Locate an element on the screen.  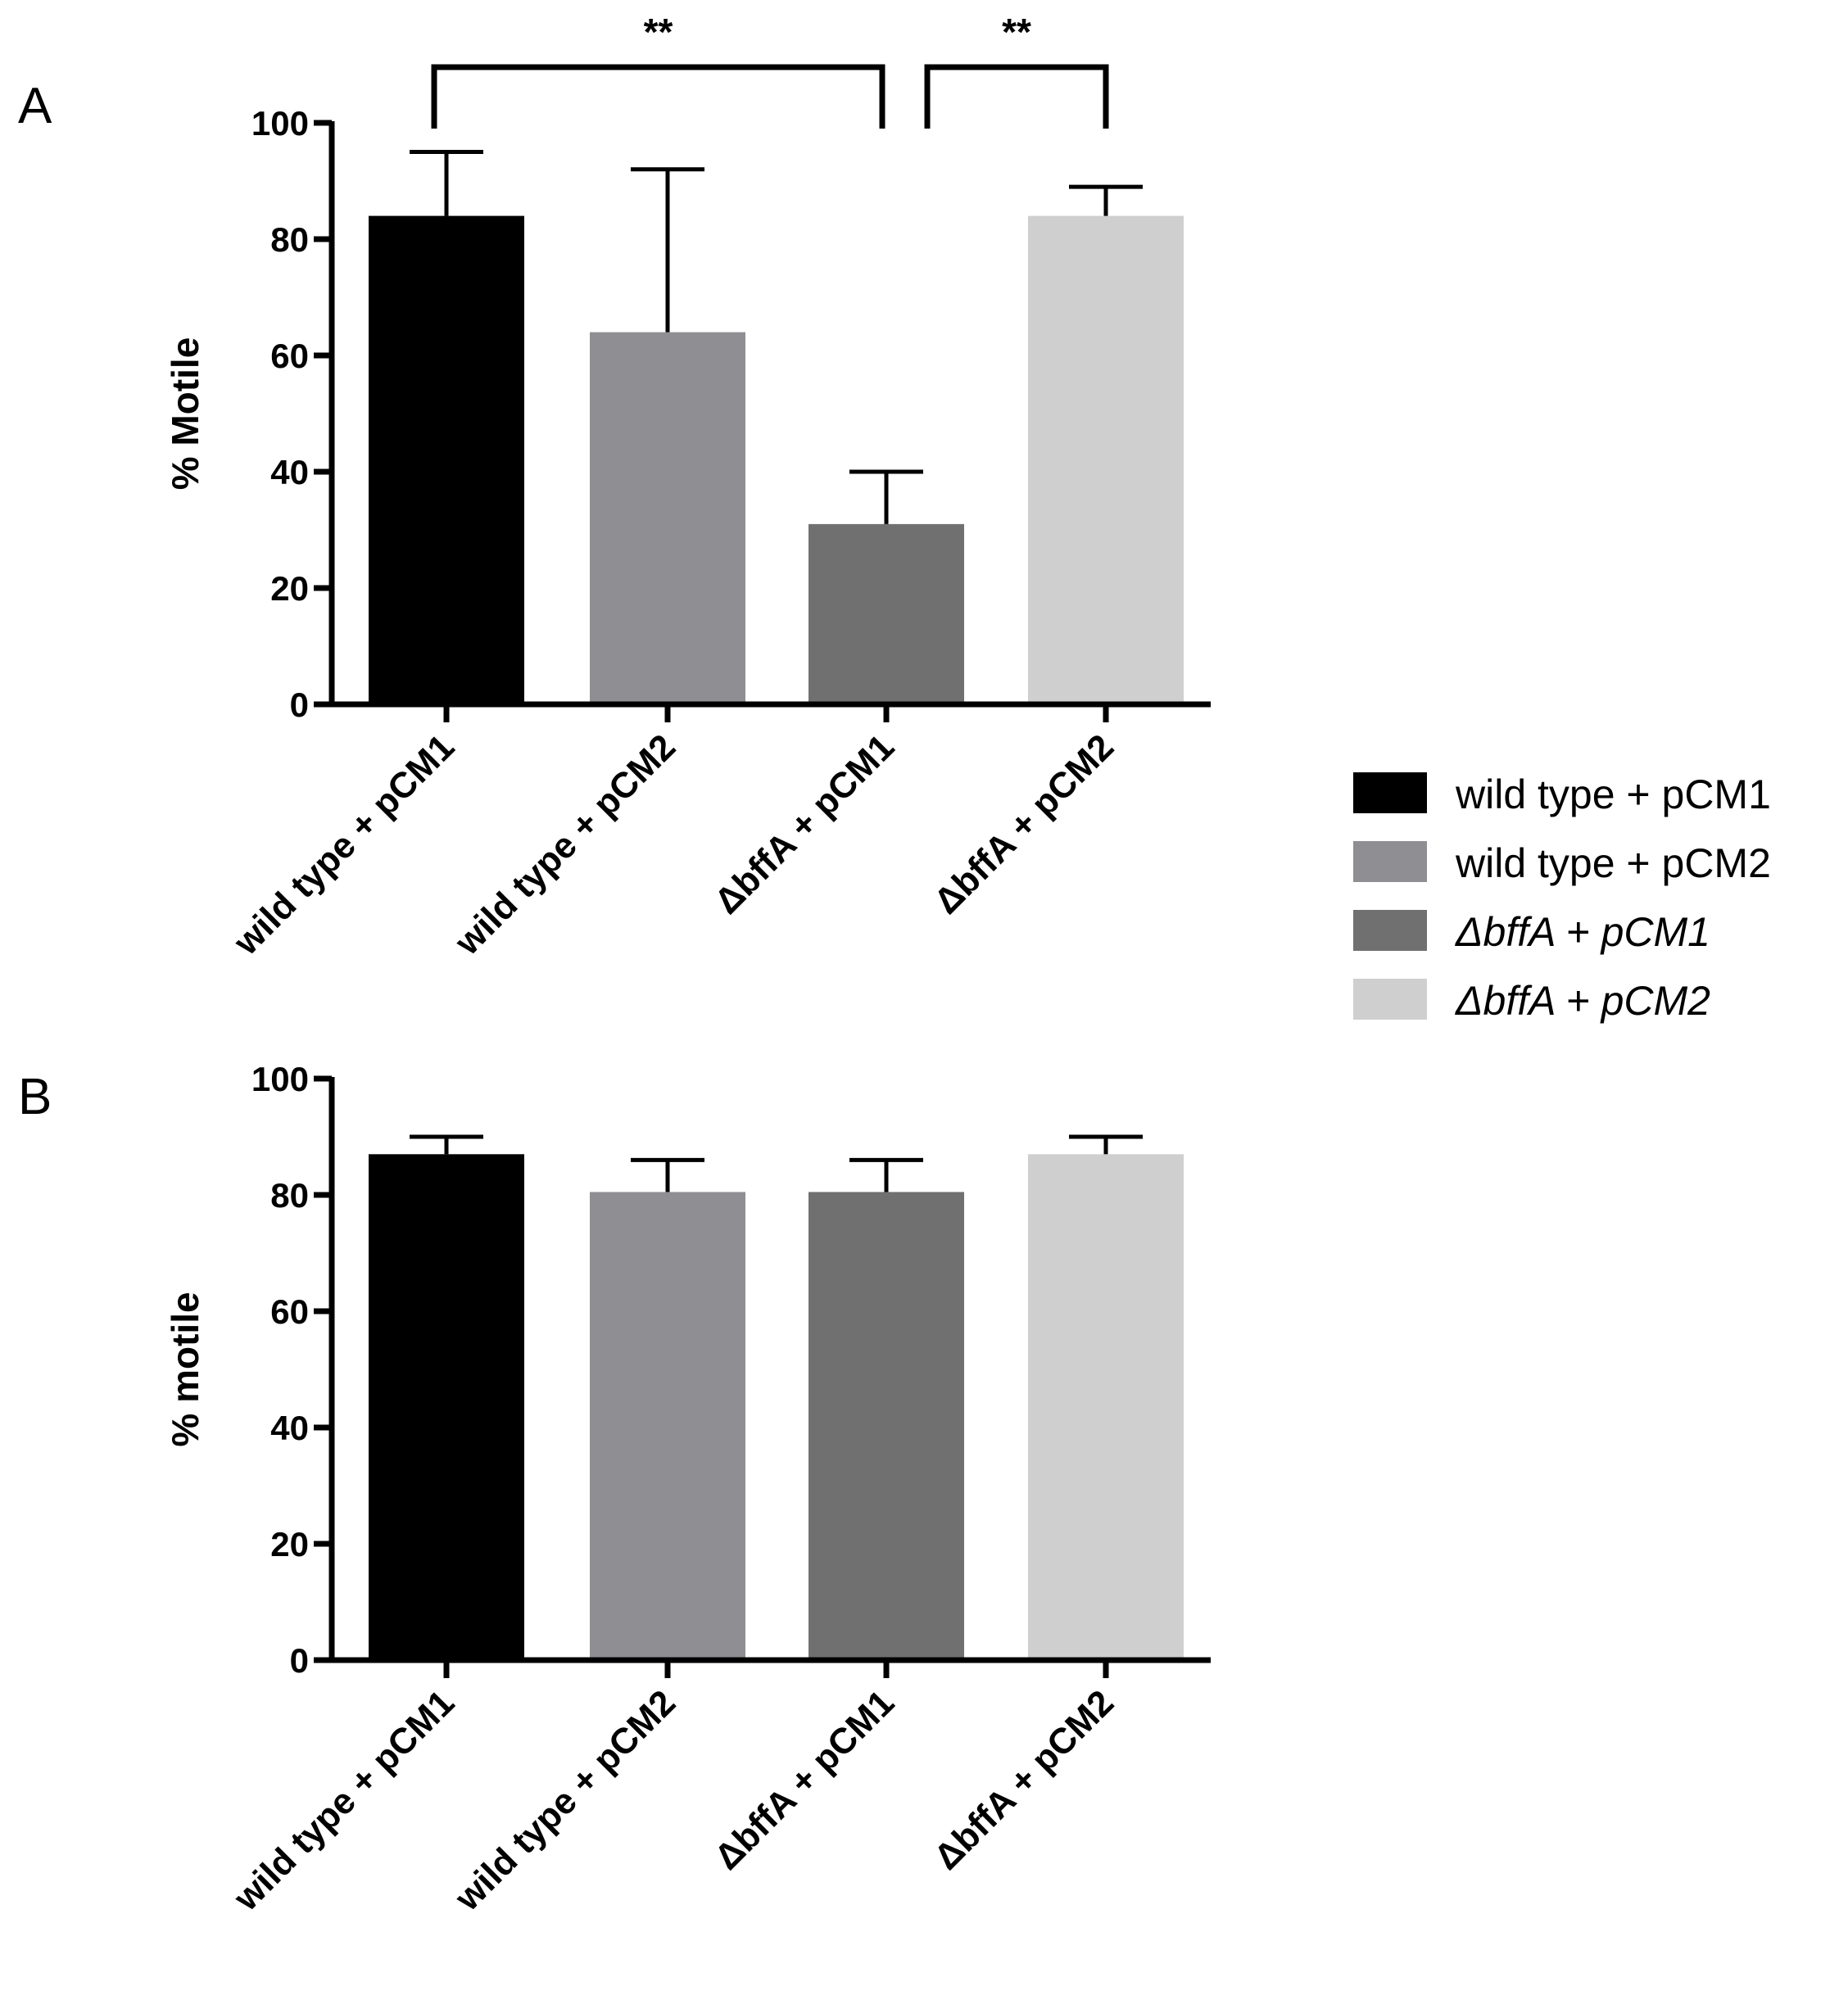
panel-letter: B is located at coordinates (35, 1097).